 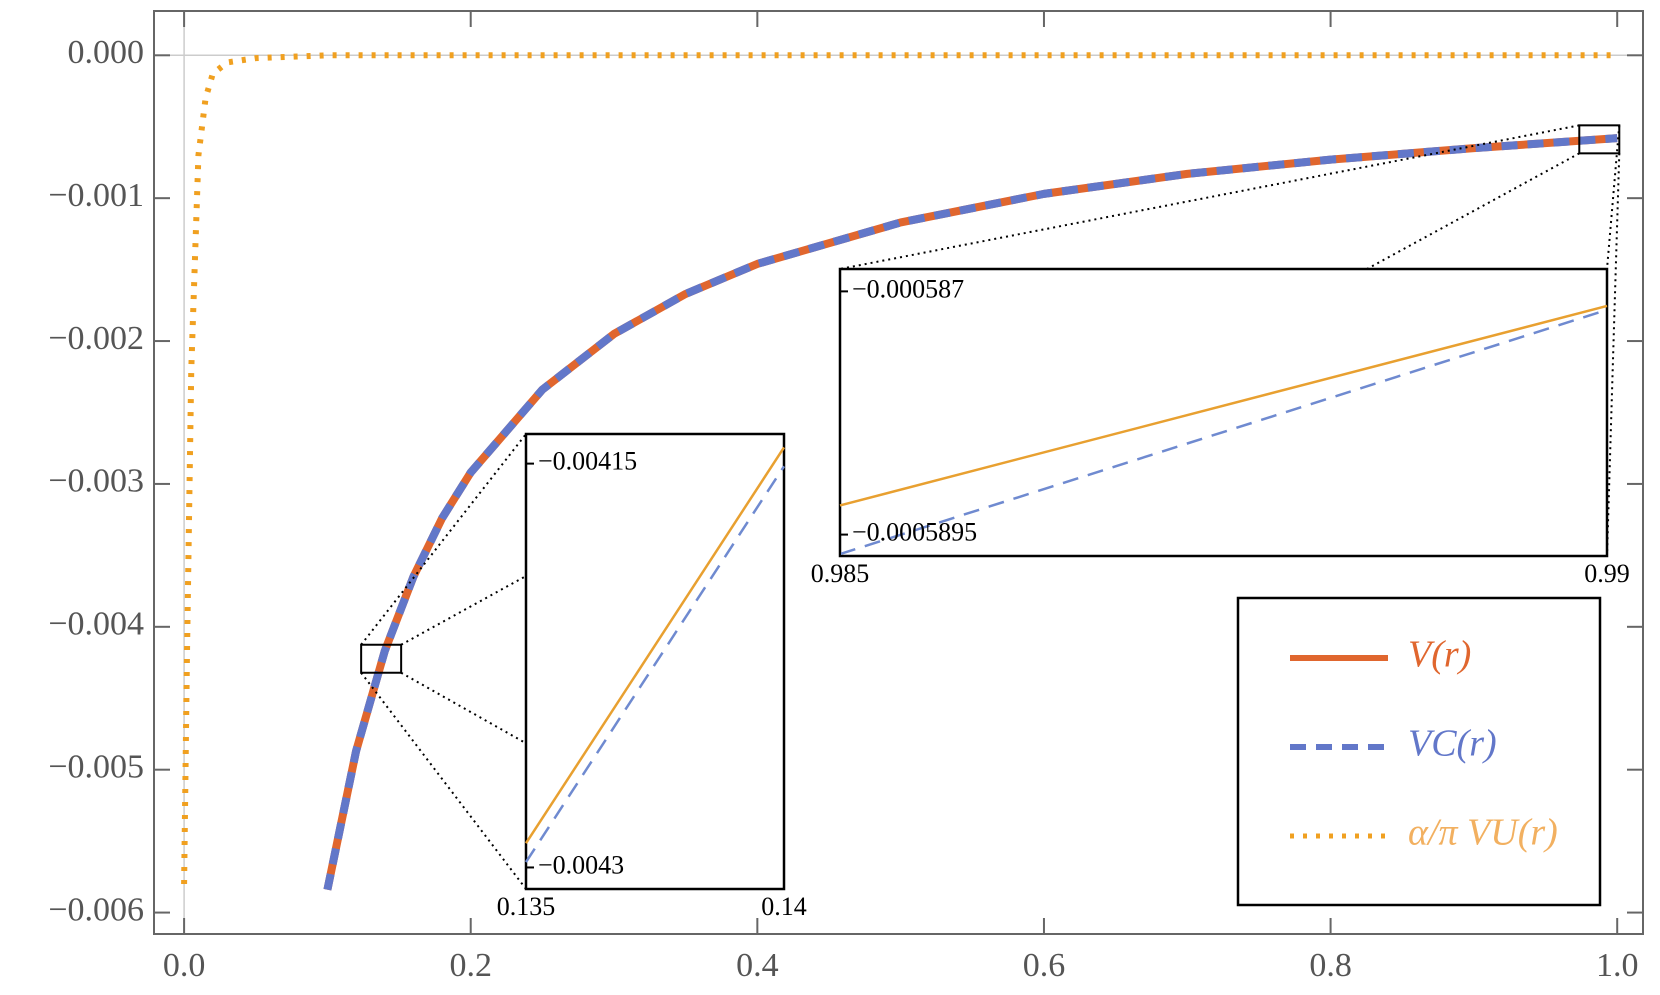 What do you see at coordinates (96, 481) in the screenshot?
I see `y-tick-label: −0.003` at bounding box center [96, 481].